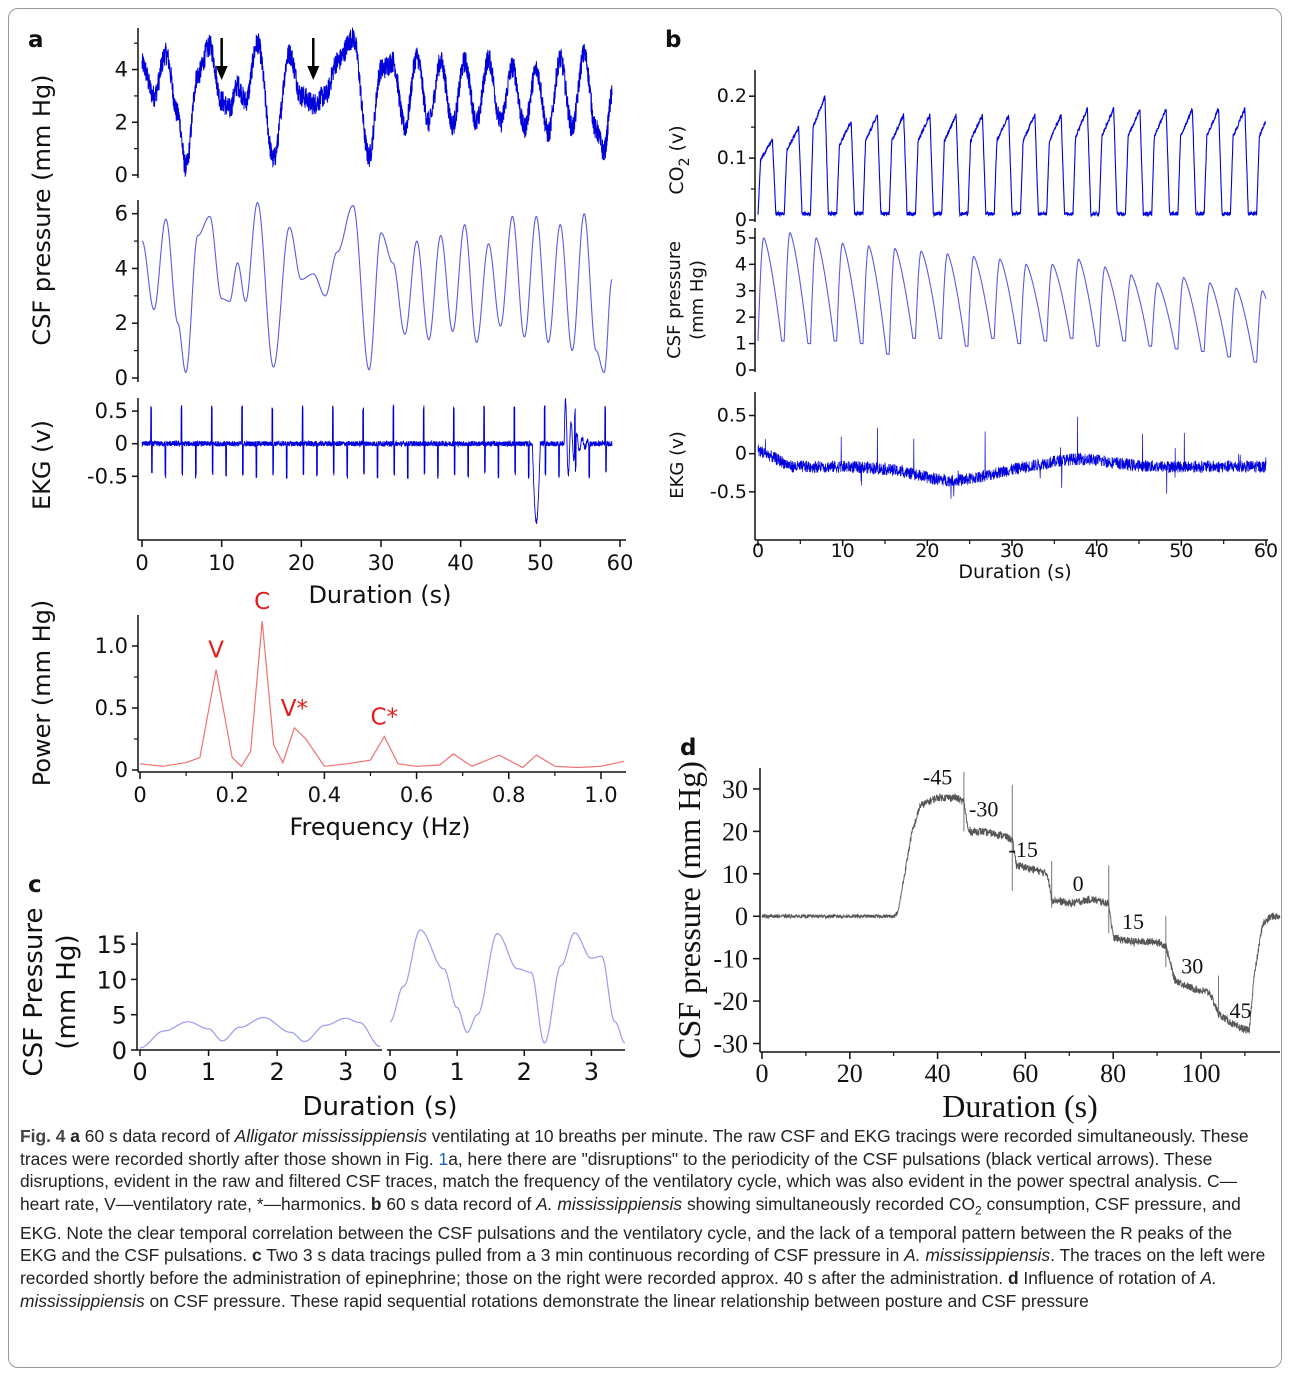  I want to click on panel-b-x-tick-label: 0, so click(758, 551).